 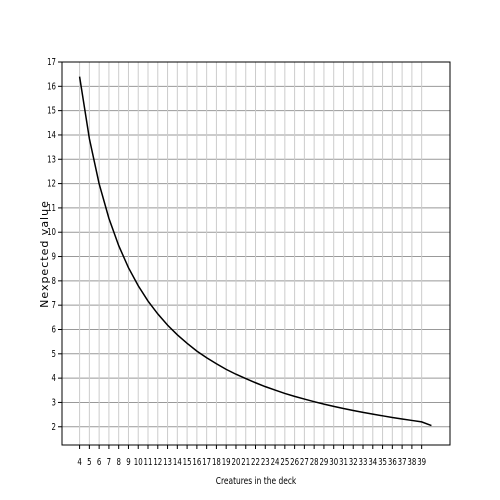 I want to click on x-tick-label: 37, so click(x=402, y=463).